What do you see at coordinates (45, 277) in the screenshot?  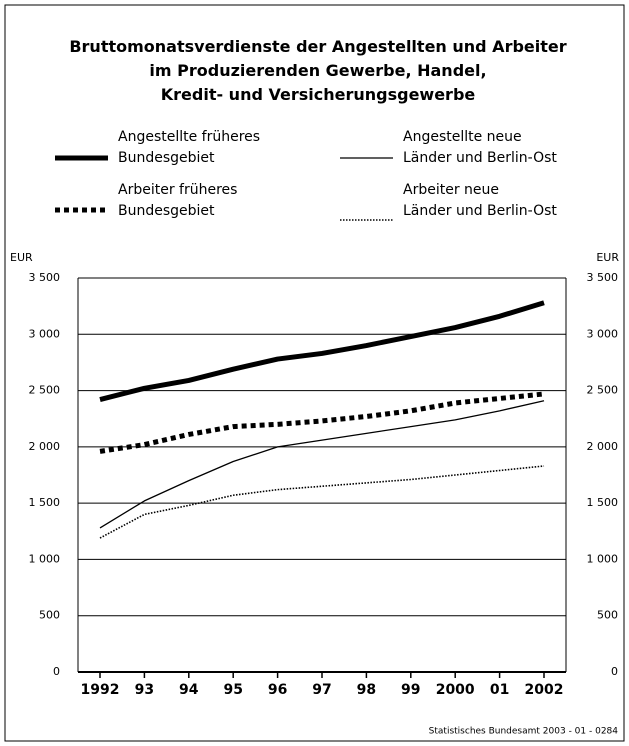 I see `y-tick-label: 3 500` at bounding box center [45, 277].